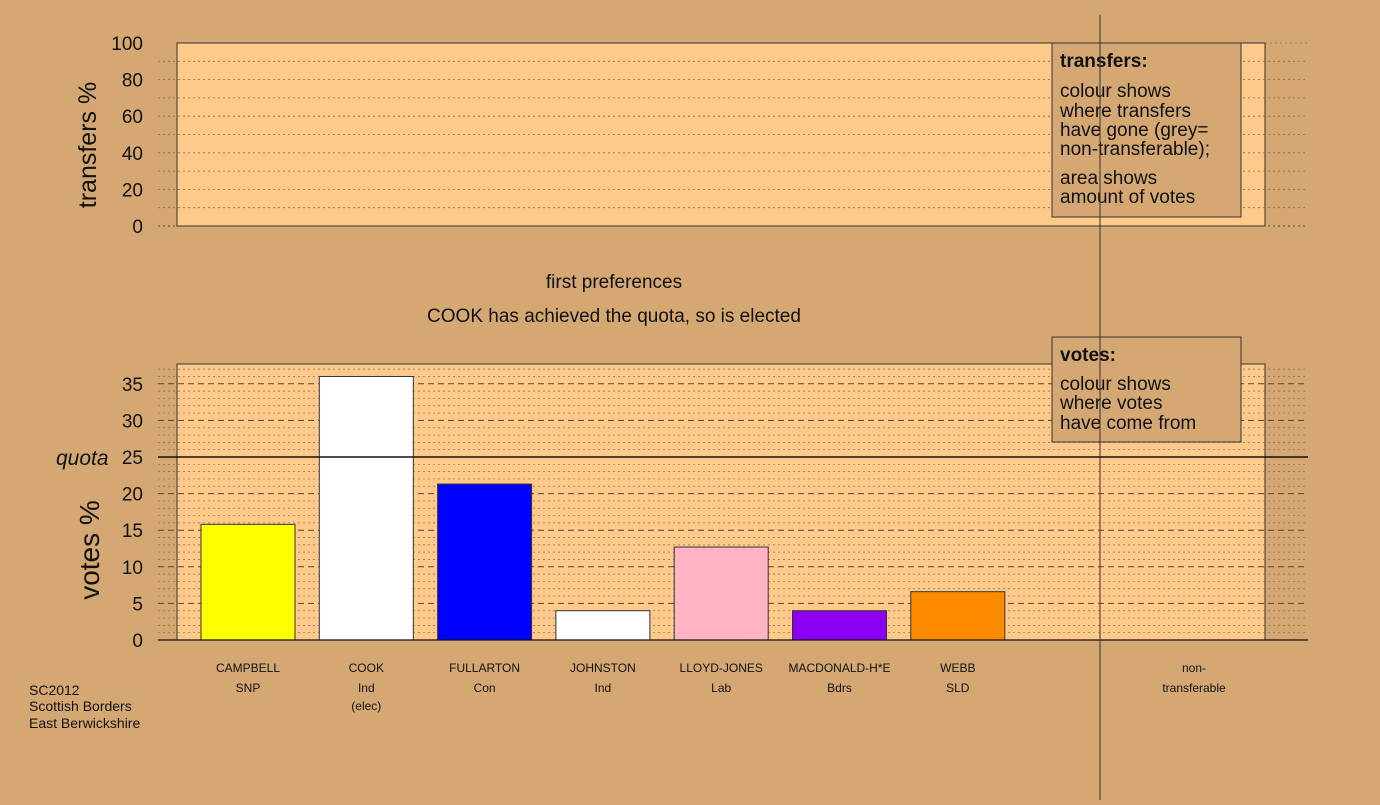 The image size is (1380, 805). I want to click on nontransferable-label: transferable, so click(1194, 688).